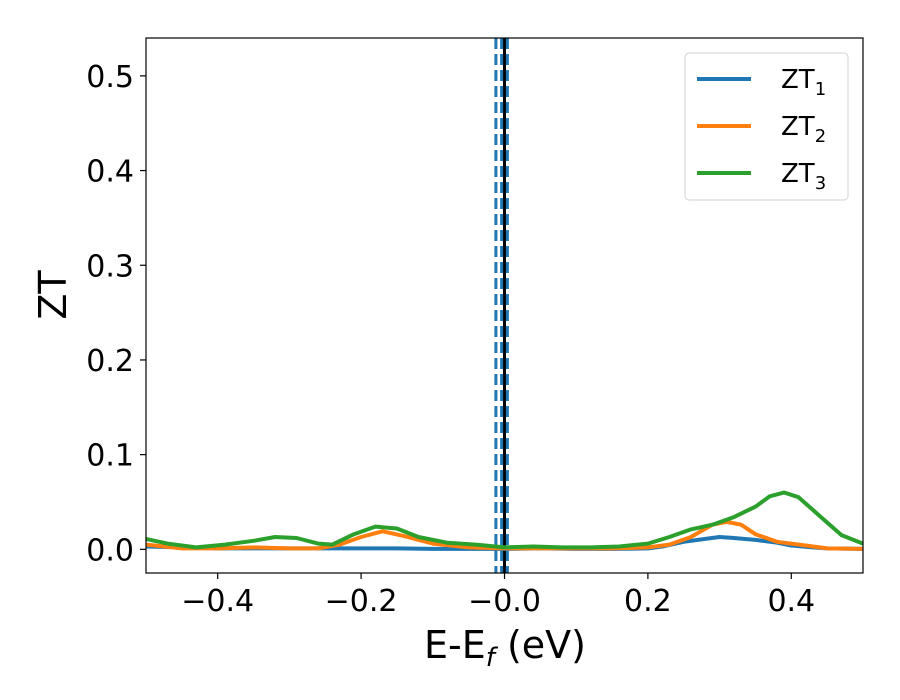 The width and height of the screenshot is (900, 700). What do you see at coordinates (455, 645) in the screenshot?
I see `x-axis-label-main: E-E` at bounding box center [455, 645].